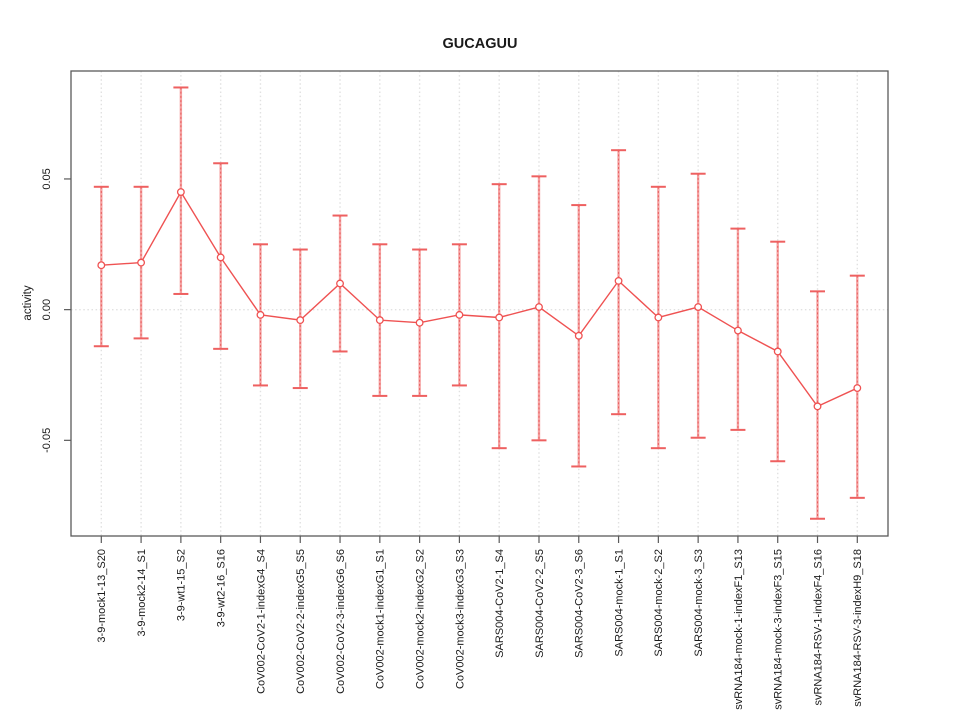  What do you see at coordinates (381, 619) in the screenshot?
I see `x-tick-label: CoV002-mock1-indexG1_S1` at bounding box center [381, 619].